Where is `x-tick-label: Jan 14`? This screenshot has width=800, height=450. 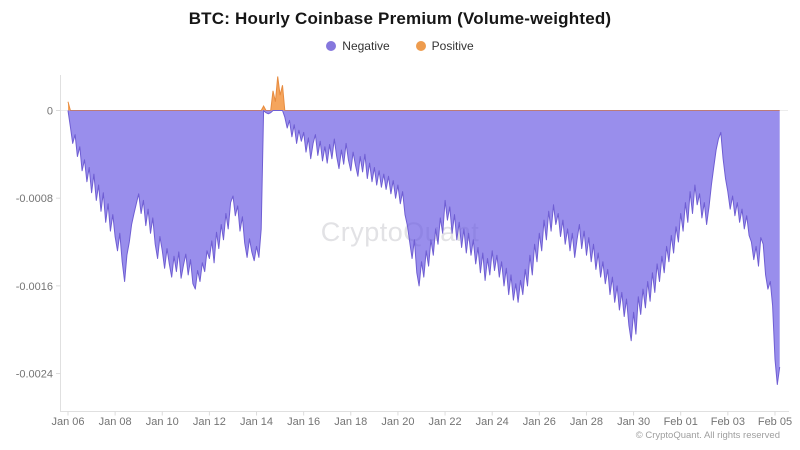
x-tick-label: Jan 14 is located at coordinates (256, 422).